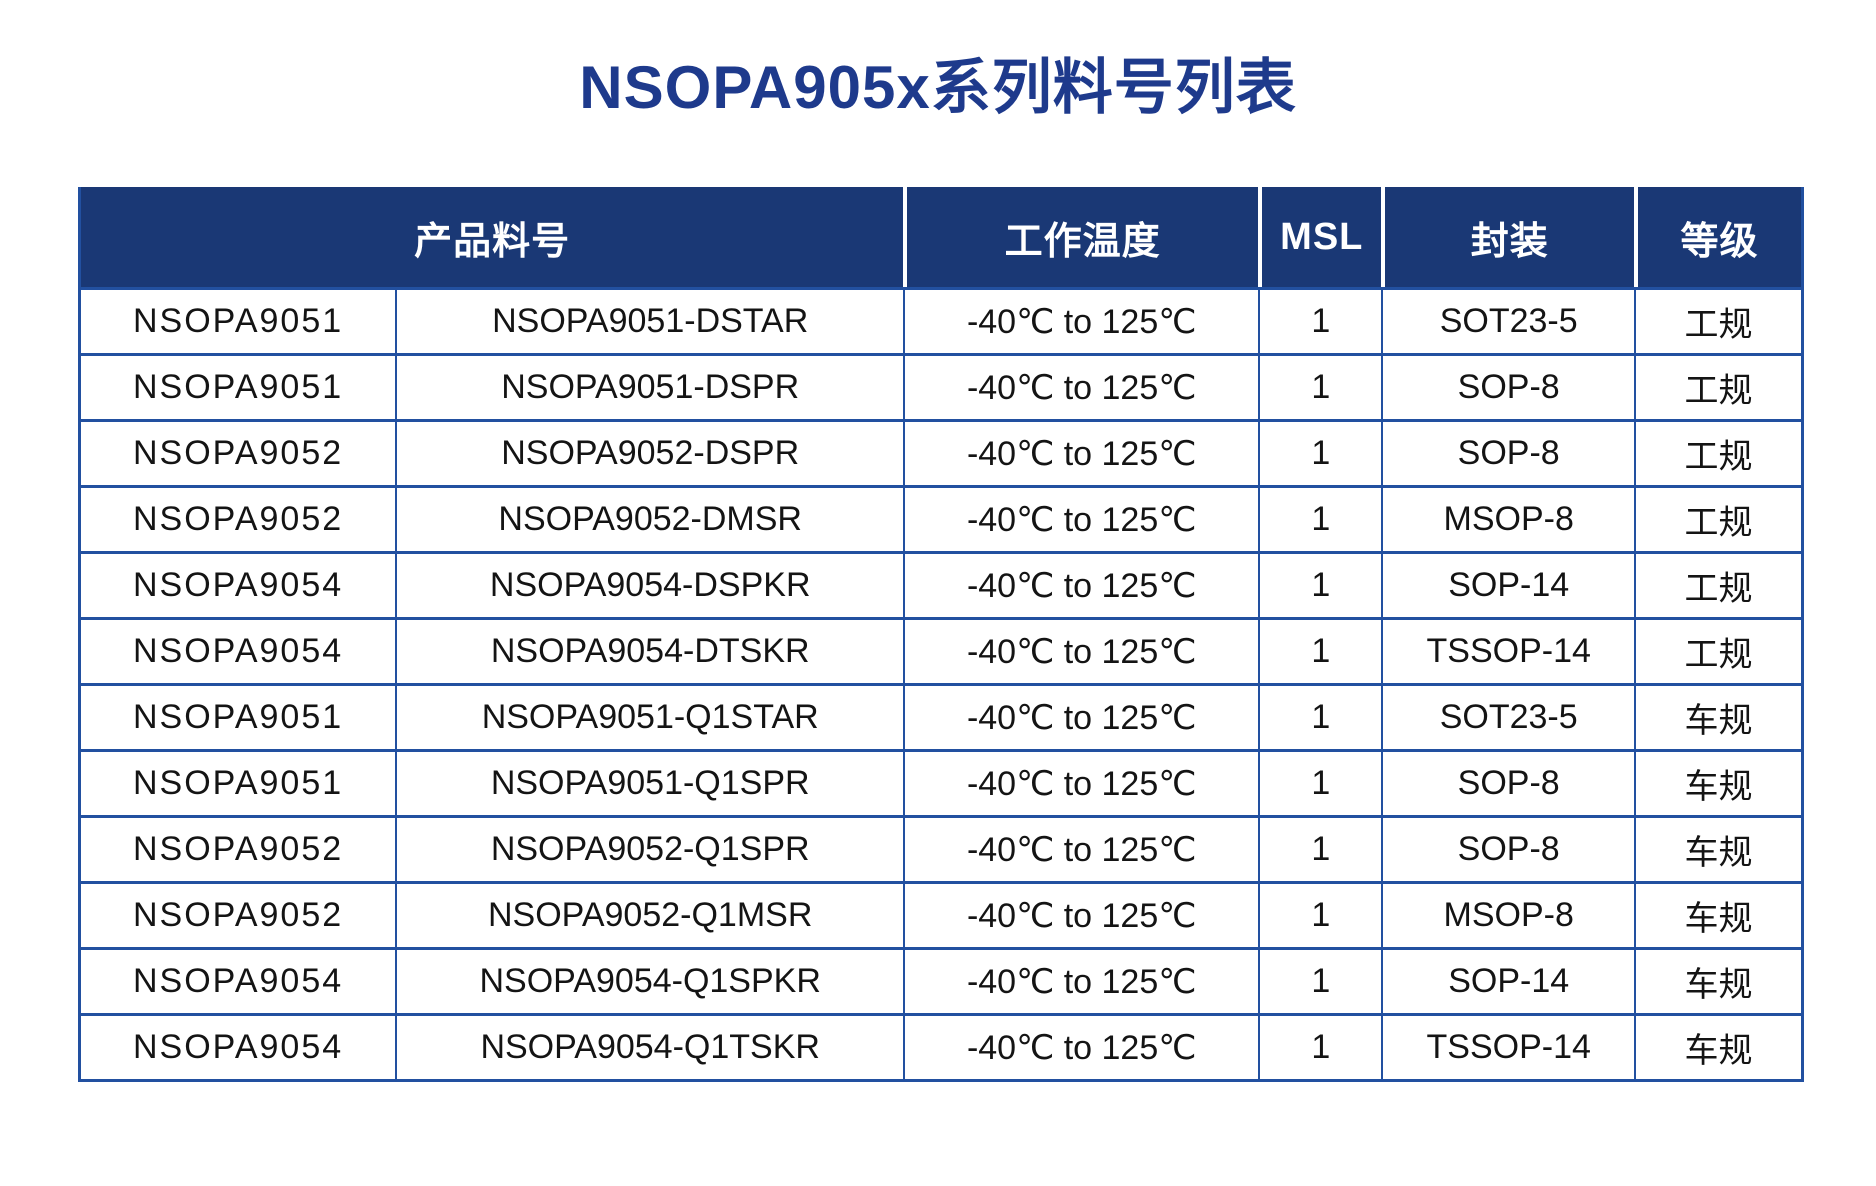 This screenshot has height=1186, width=1876. I want to click on cell-part-number: NSOPA9052-DSPR, so click(649, 452).